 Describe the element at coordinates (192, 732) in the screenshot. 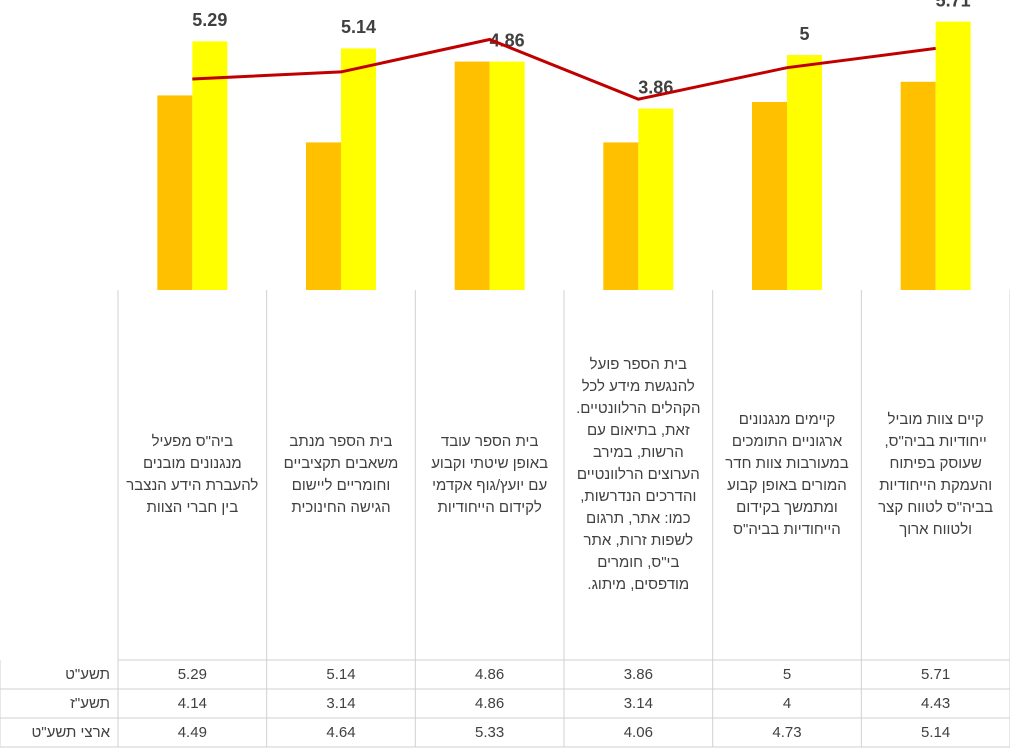

I see `table-cell: 4.49` at that location.